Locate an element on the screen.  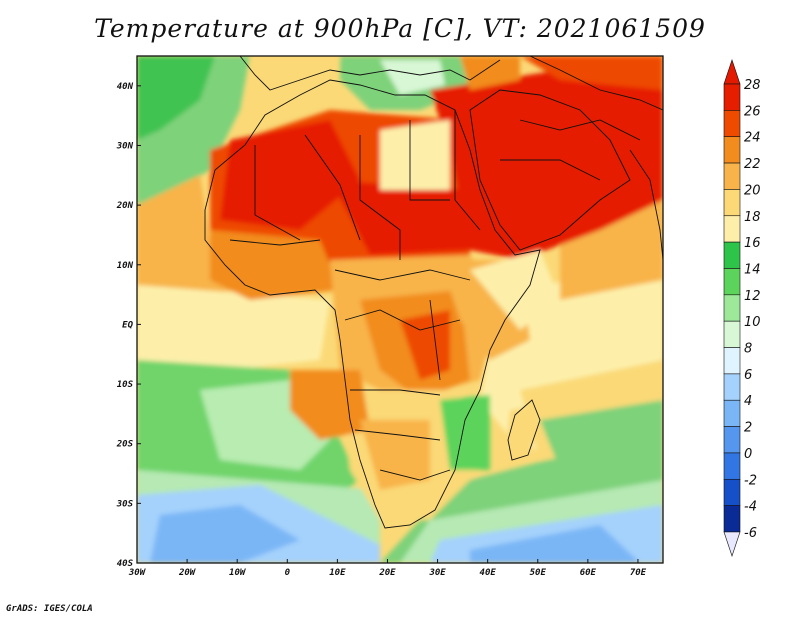
lon-tick-label: 10E is located at coordinates (337, 573).